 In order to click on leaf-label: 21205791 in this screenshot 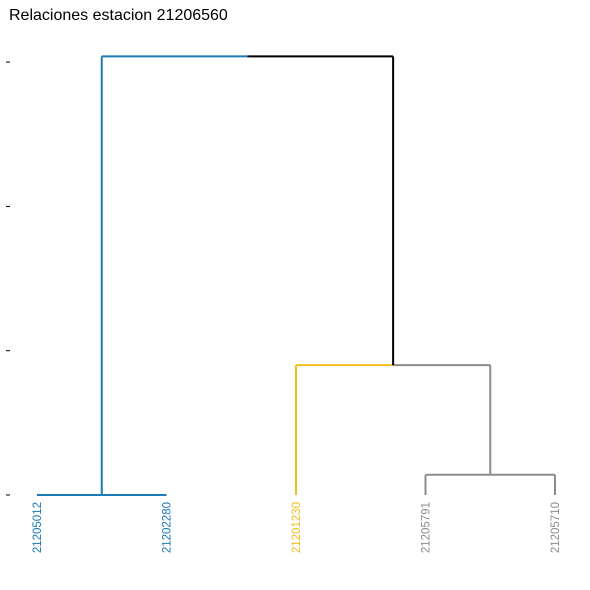, I will do `click(427, 527)`.